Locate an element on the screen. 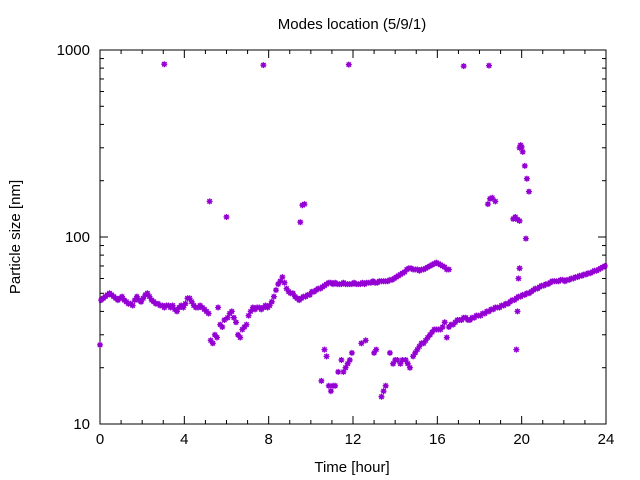 This screenshot has width=640, height=480. x-tick-label: 0 is located at coordinates (100, 439).